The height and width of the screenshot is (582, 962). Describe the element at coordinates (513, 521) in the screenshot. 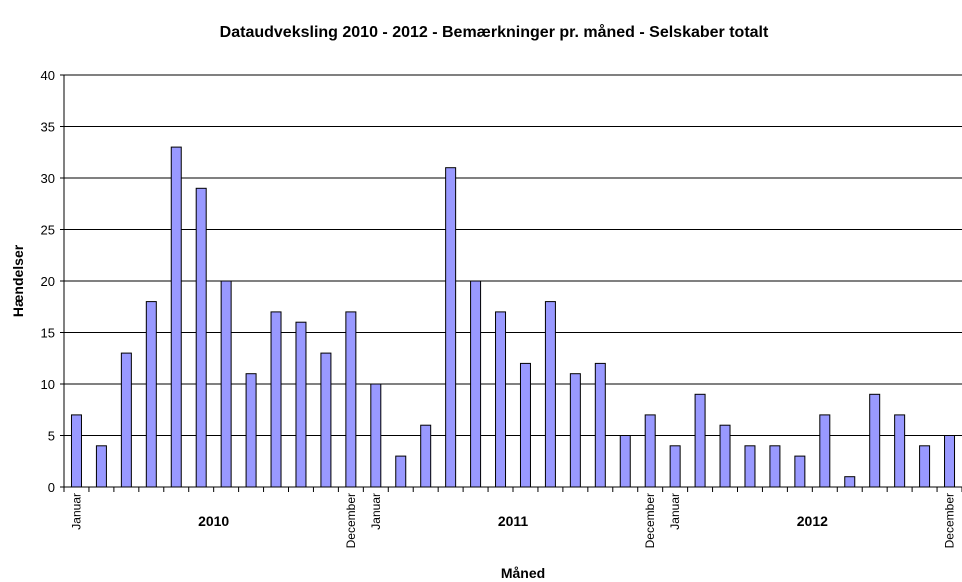

I see `group-label: 2011` at that location.